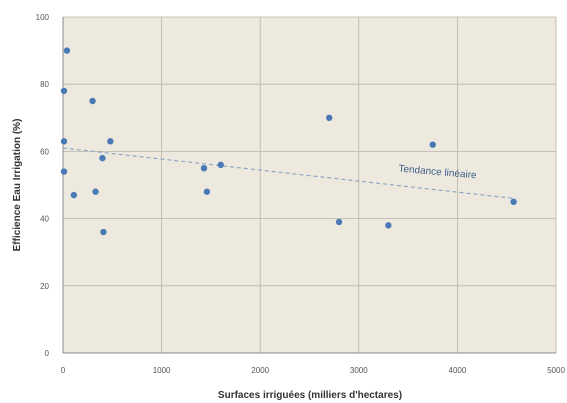 The width and height of the screenshot is (567, 403). Describe the element at coordinates (63, 370) in the screenshot. I see `x-tick-label: 0` at that location.